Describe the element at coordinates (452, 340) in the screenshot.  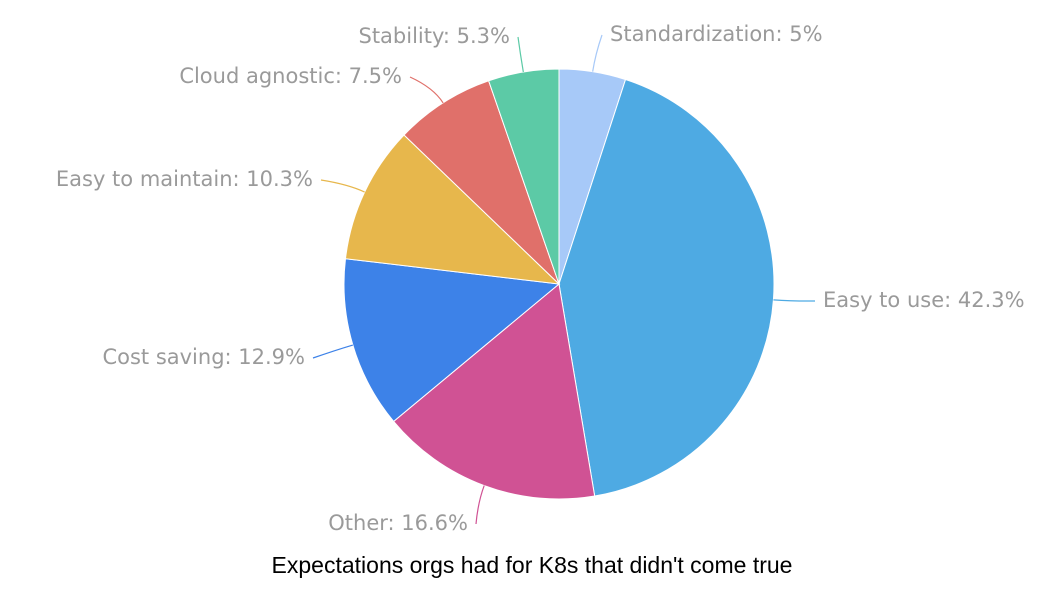
I see `pie-slice-cost-saving` at that location.